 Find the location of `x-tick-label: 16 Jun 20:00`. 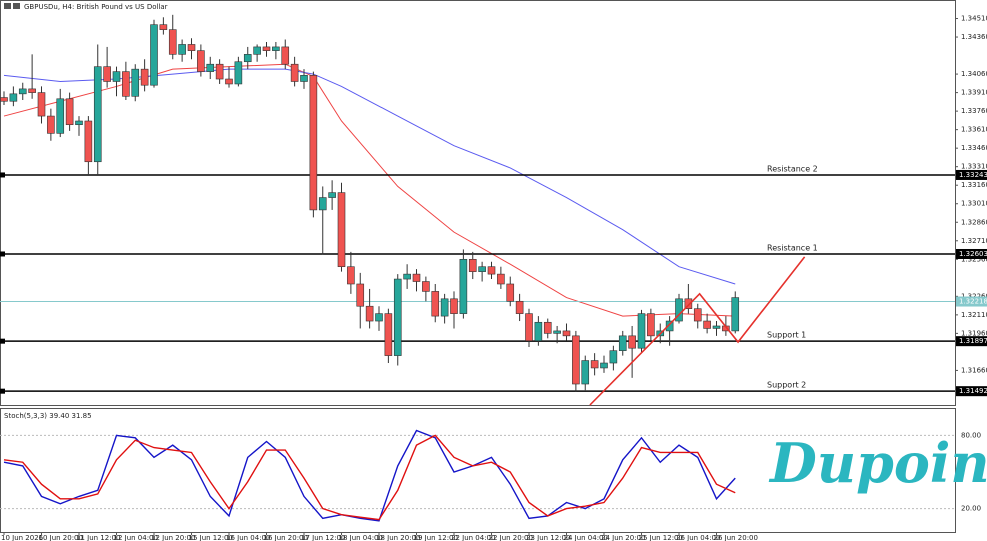

x-tick-label: 16 Jun 20:00 is located at coordinates (286, 537).